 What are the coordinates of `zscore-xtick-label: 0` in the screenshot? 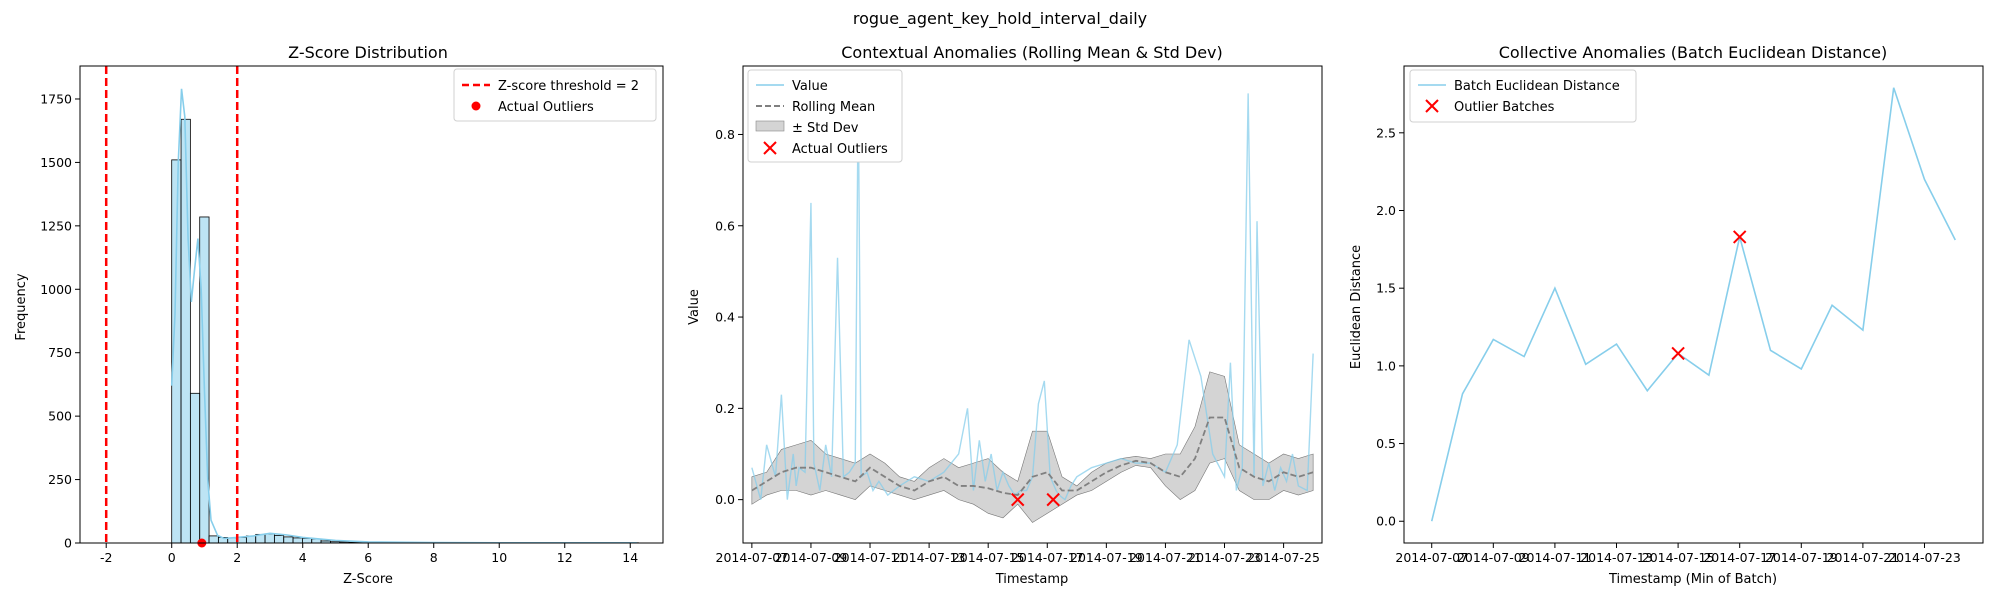 It's located at (172, 557).